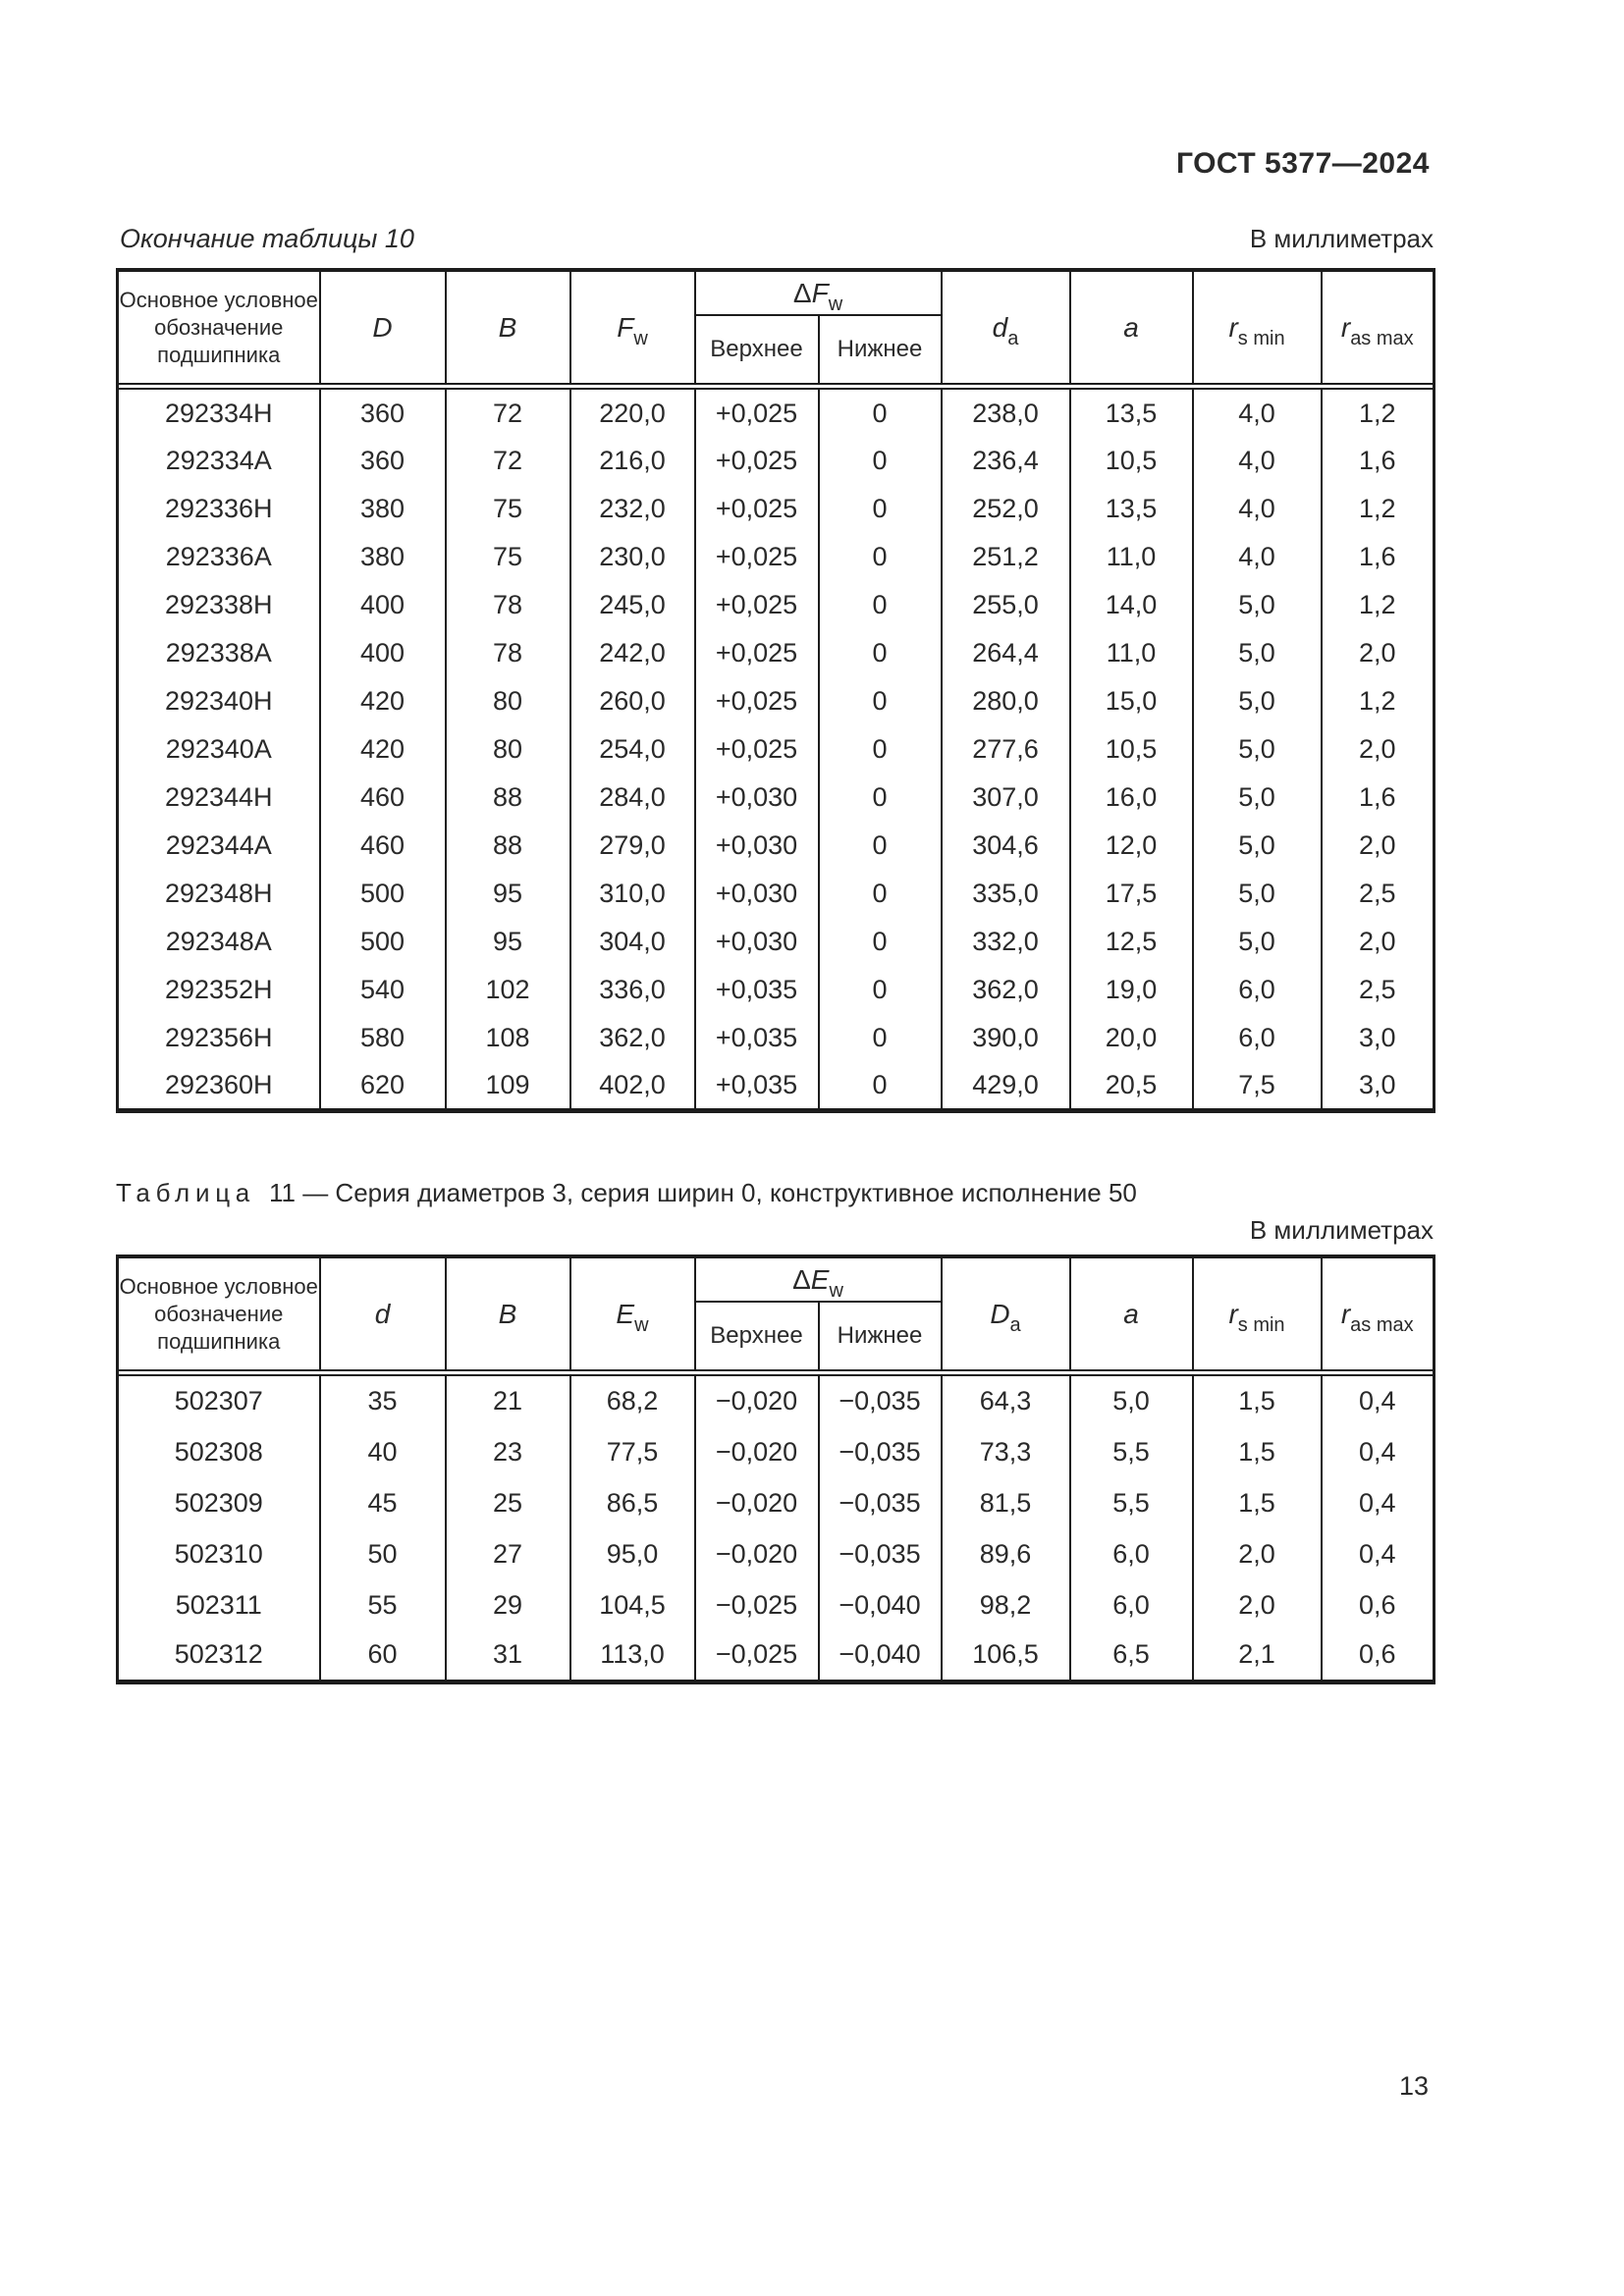 Image resolution: width=1624 pixels, height=2296 pixels. I want to click on table-cell: 95, so click(507, 894).